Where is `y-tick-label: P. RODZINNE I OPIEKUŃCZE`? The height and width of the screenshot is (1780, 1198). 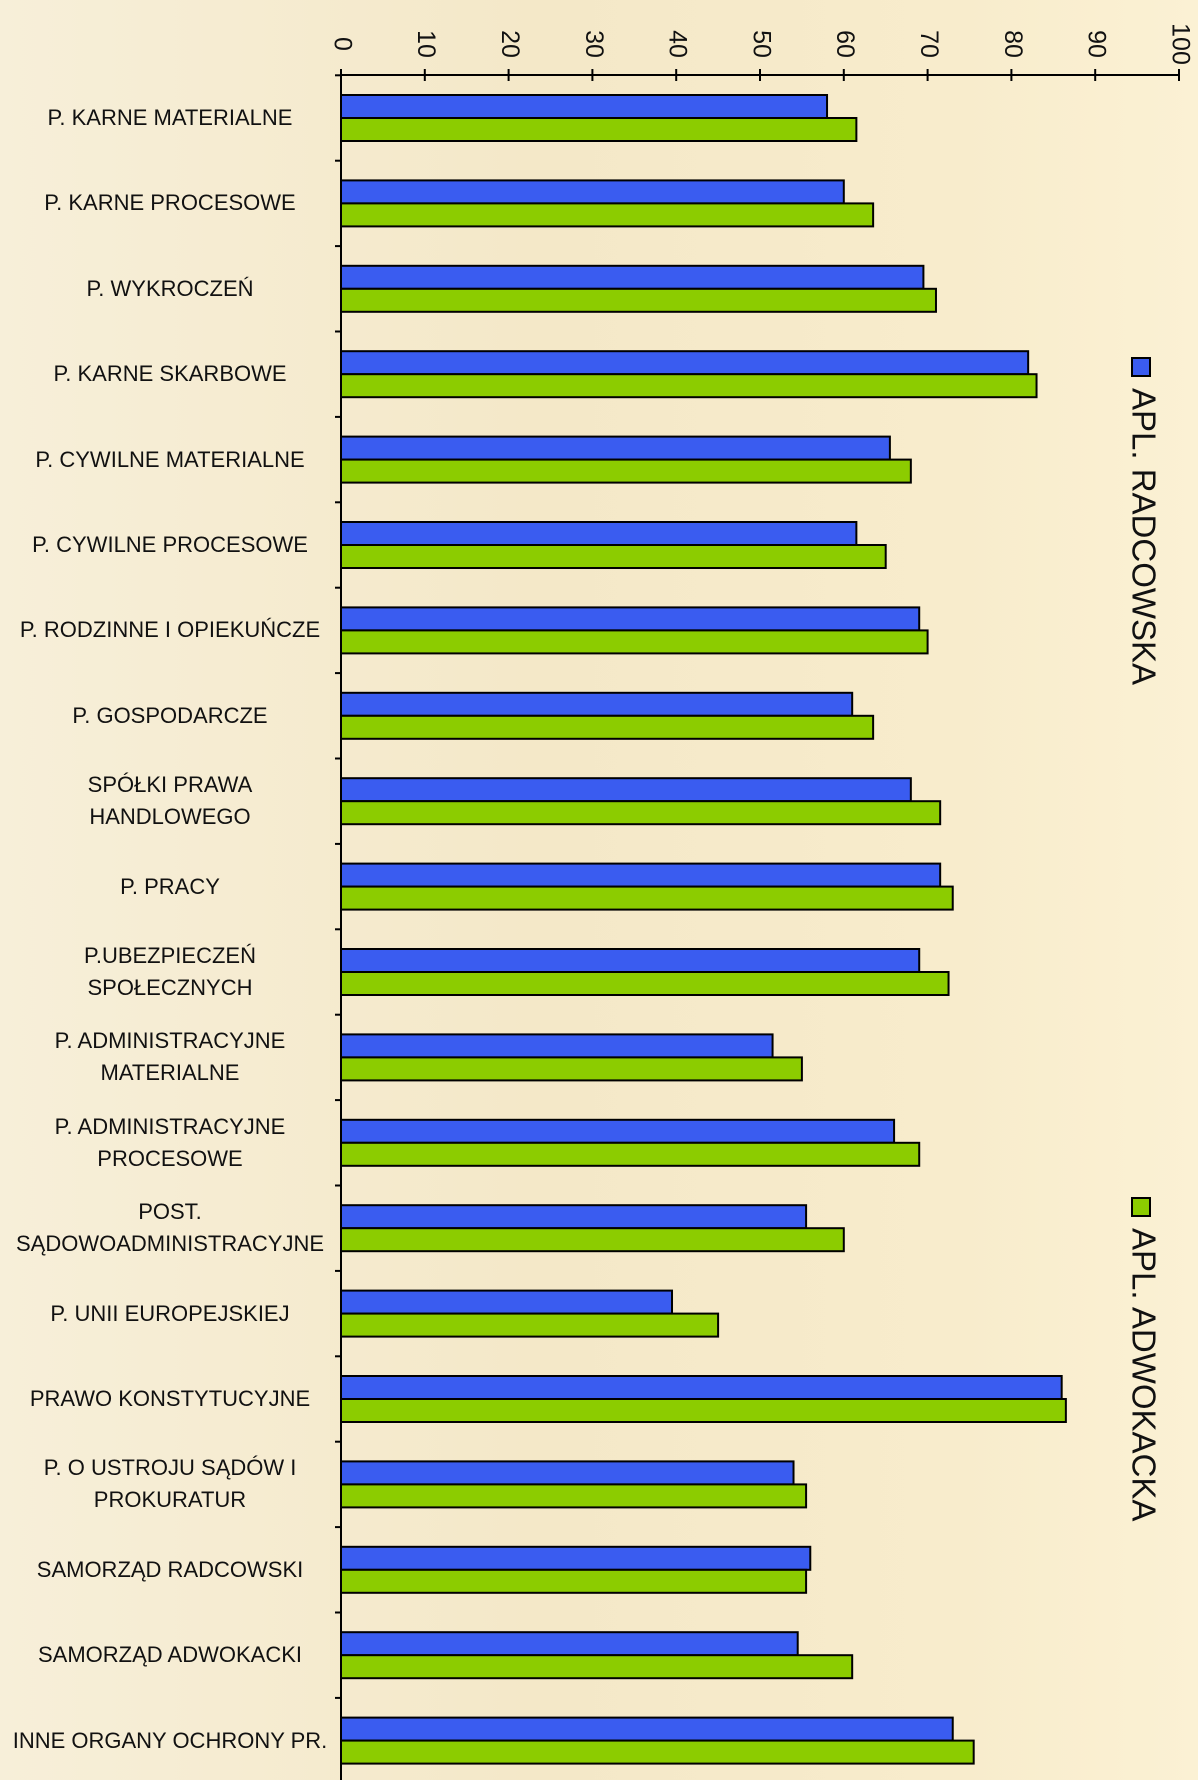 y-tick-label: P. RODZINNE I OPIEKUŃCZE is located at coordinates (170, 630).